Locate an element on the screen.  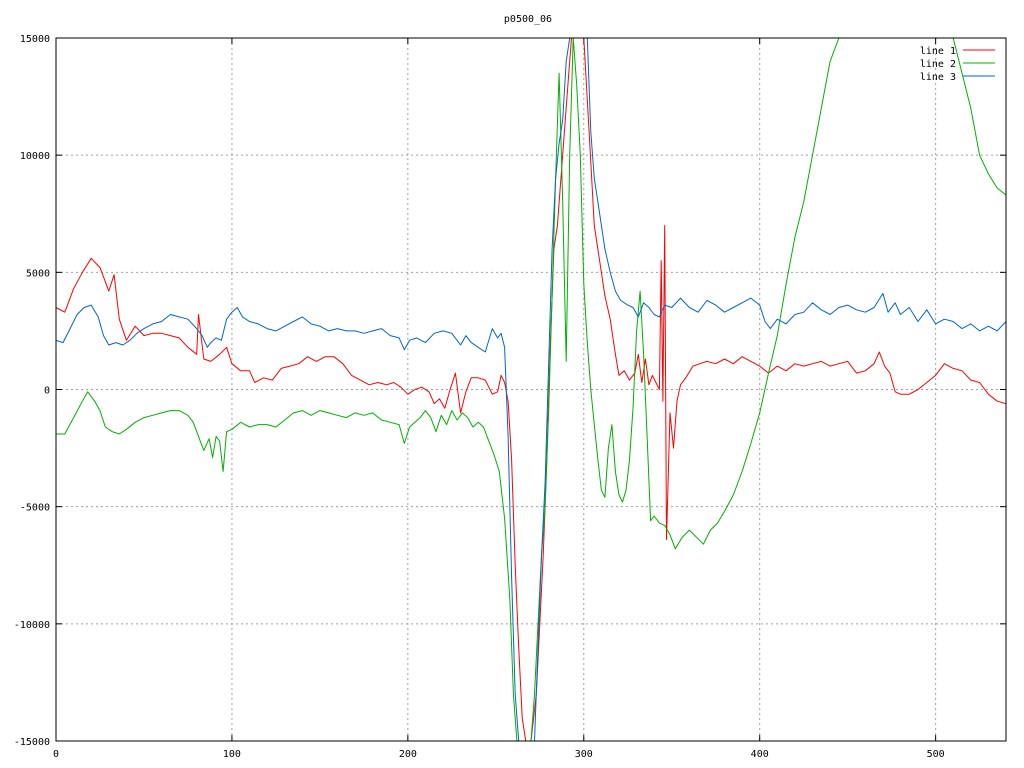
legend-label: line 3 is located at coordinates (938, 77).